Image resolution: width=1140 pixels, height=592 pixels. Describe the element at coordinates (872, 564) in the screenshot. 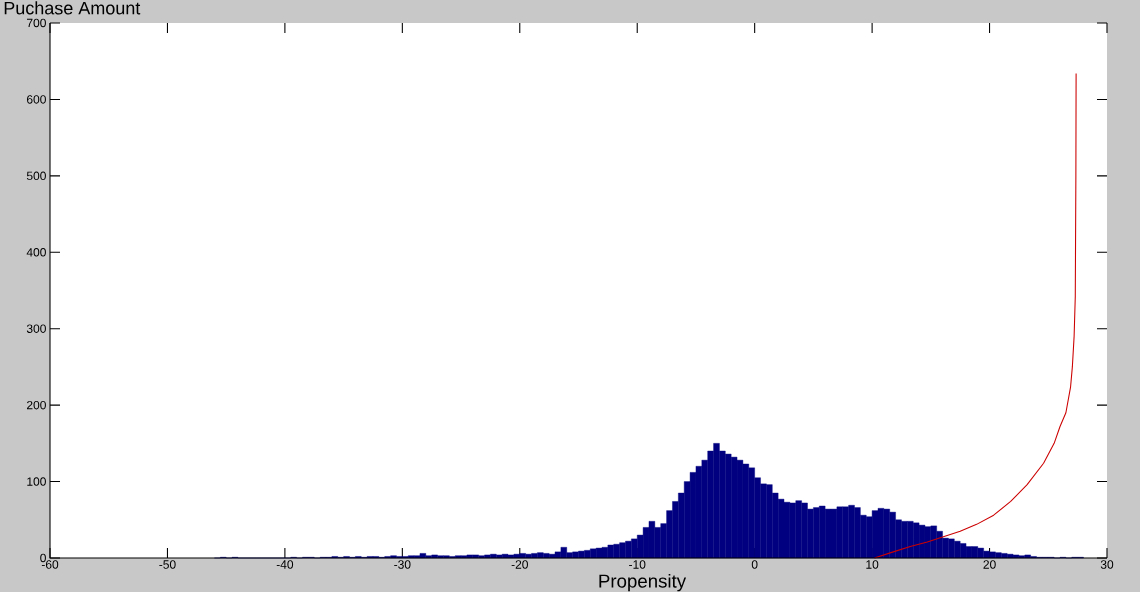

I see `x-tick-label: 10` at that location.